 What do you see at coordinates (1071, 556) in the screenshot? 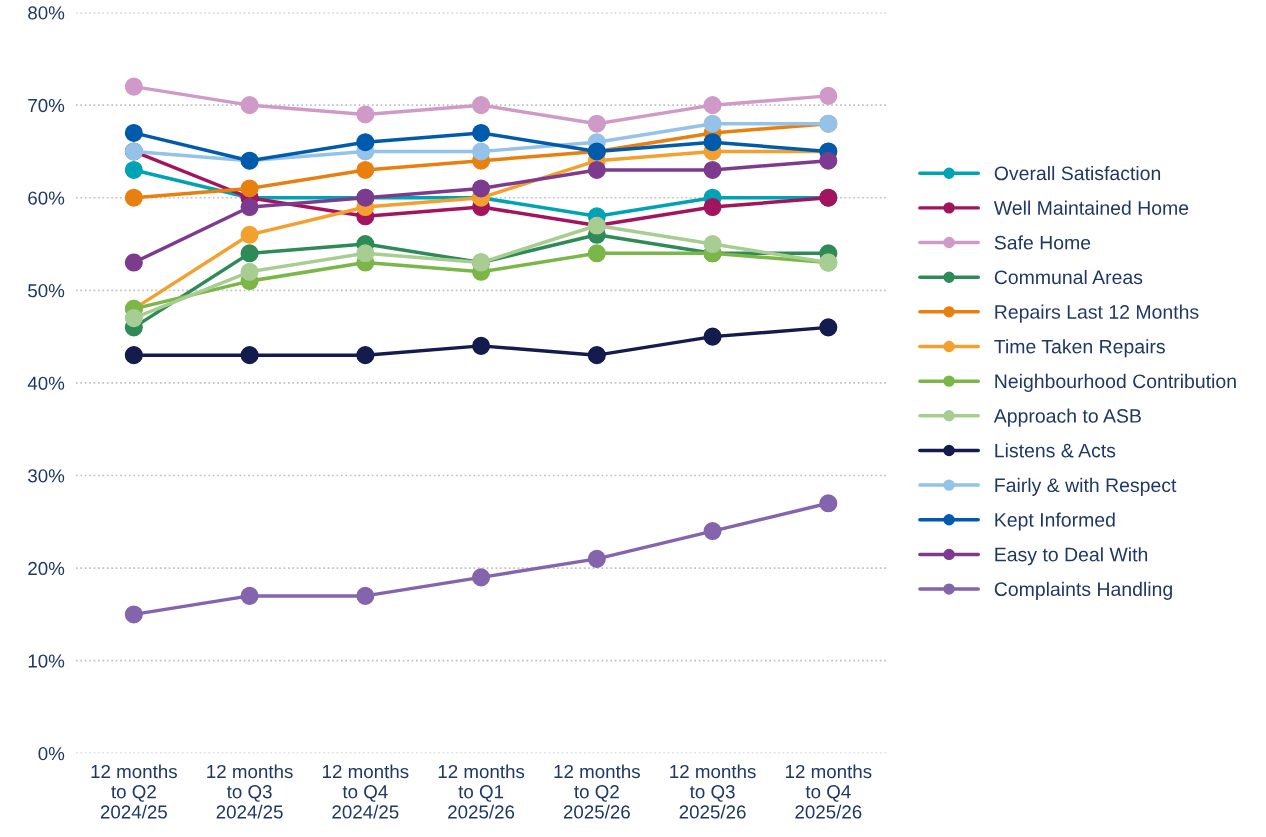
I see `legend-label: Easy to Deal With` at bounding box center [1071, 556].